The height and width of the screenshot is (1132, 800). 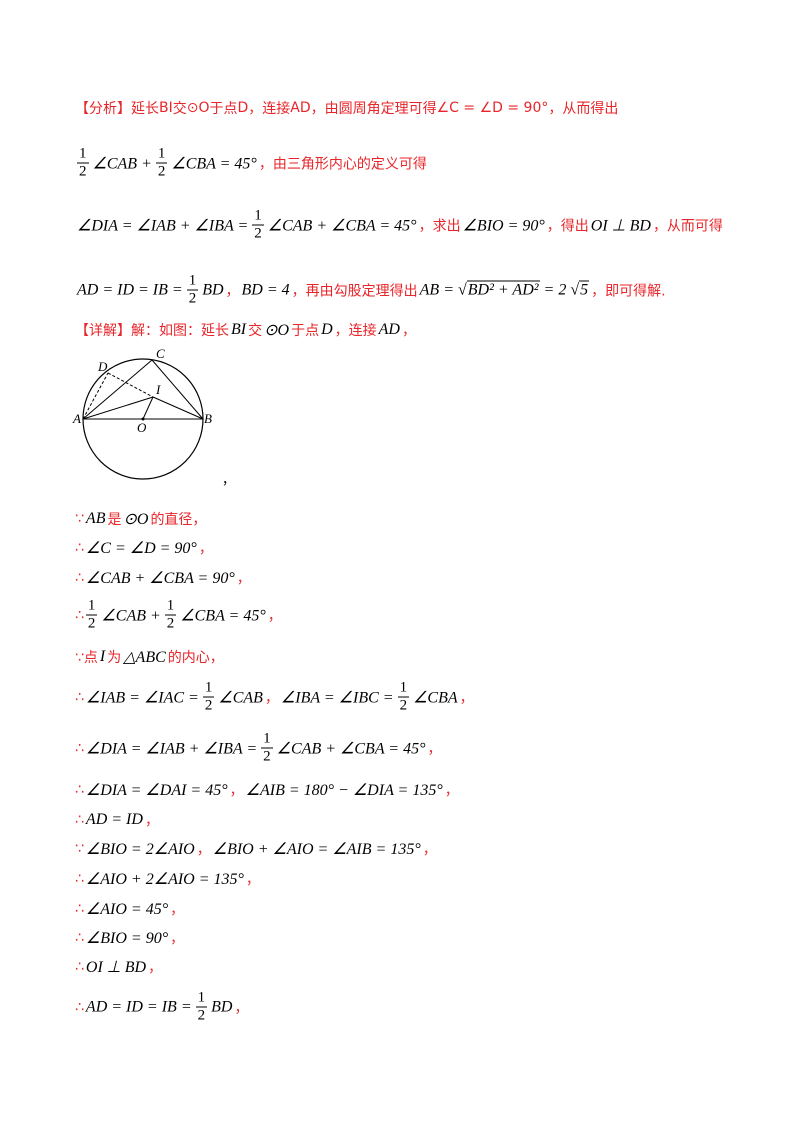 What do you see at coordinates (178, 615) in the screenshot?
I see `text-line: ∴ 1 2 ∠CAB +1 2 ∠CBA = 45°，` at bounding box center [178, 615].